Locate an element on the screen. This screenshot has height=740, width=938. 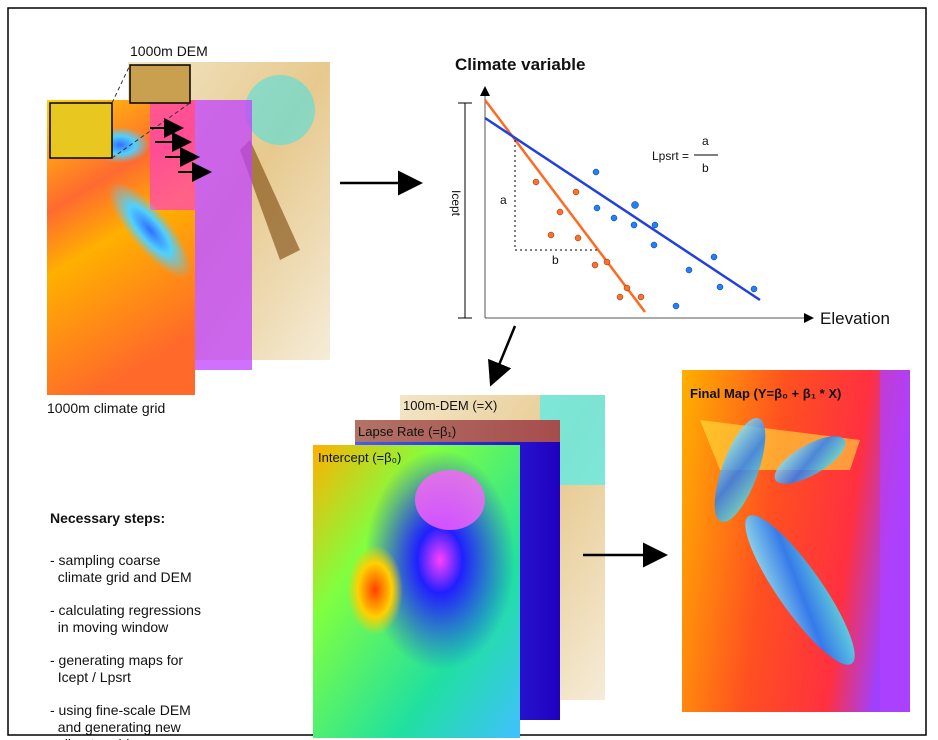
steps-title: Necessary steps: is located at coordinates (107, 518).